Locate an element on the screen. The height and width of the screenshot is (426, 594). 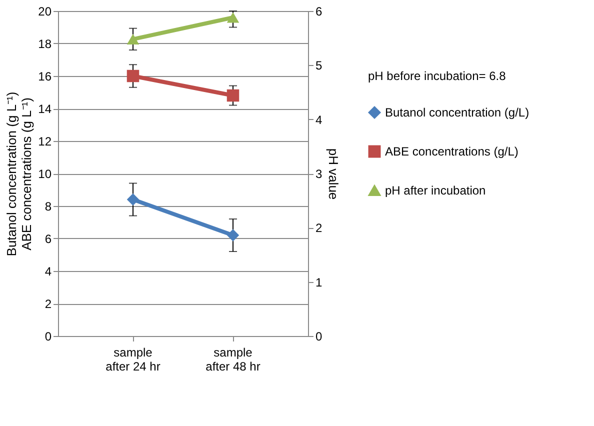
y2-tick-label: 1 is located at coordinates (319, 282).